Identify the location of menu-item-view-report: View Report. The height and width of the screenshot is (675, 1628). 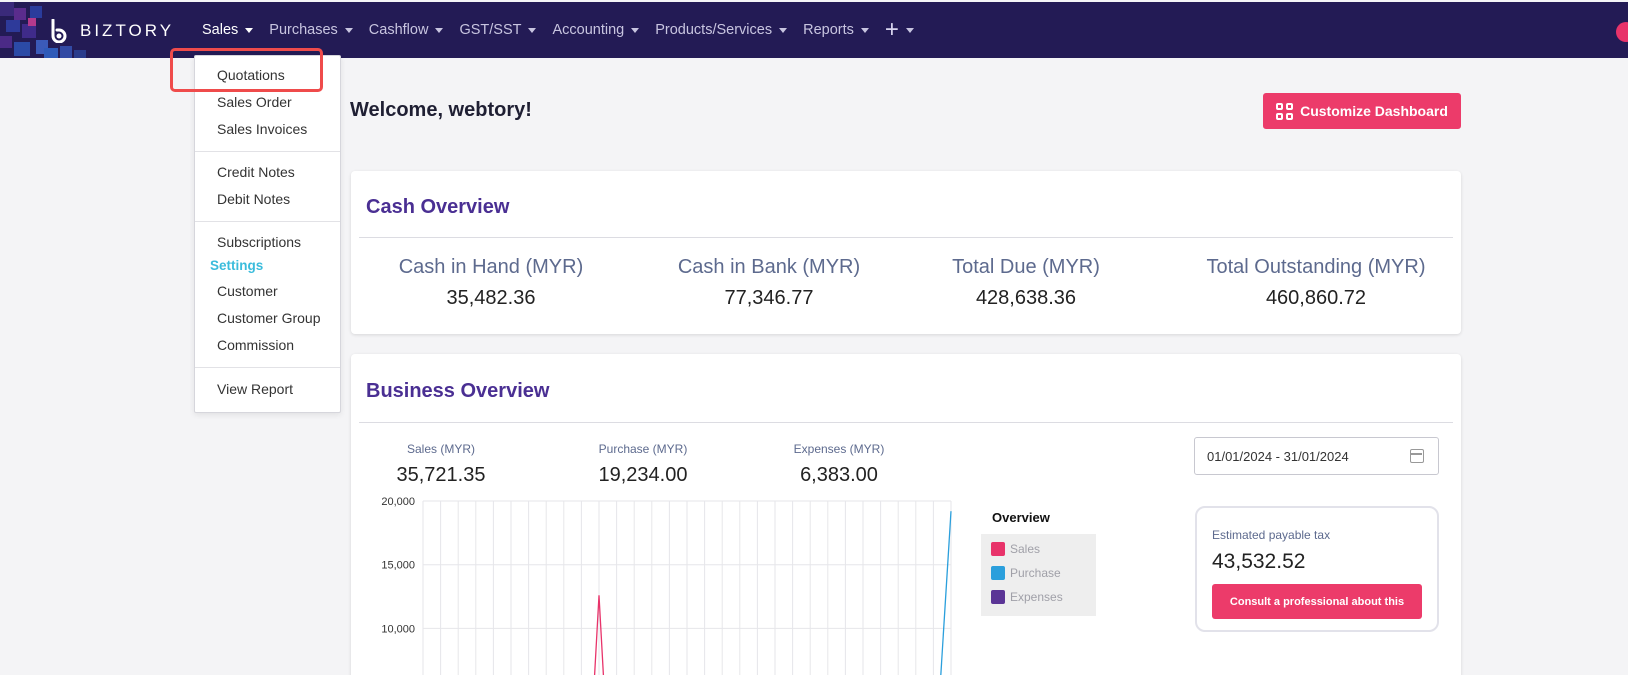
(255, 389).